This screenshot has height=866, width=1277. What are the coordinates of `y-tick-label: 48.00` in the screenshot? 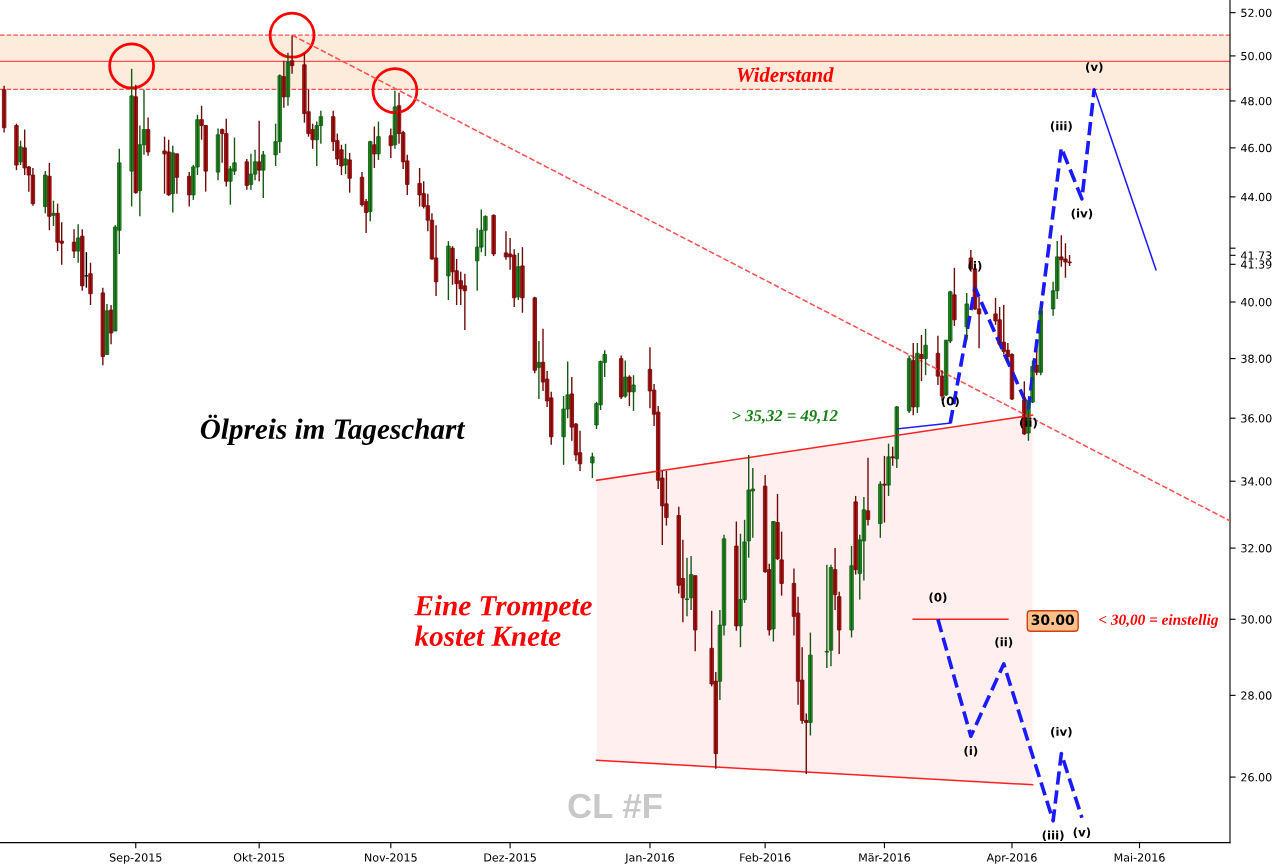 It's located at (1256, 101).